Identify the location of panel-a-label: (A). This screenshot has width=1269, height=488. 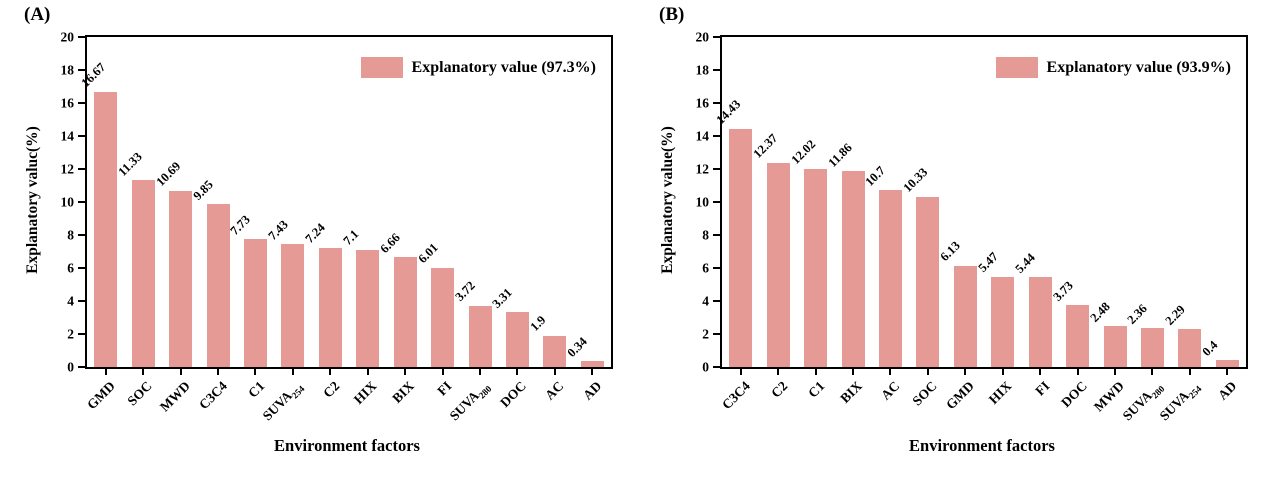
(37, 14).